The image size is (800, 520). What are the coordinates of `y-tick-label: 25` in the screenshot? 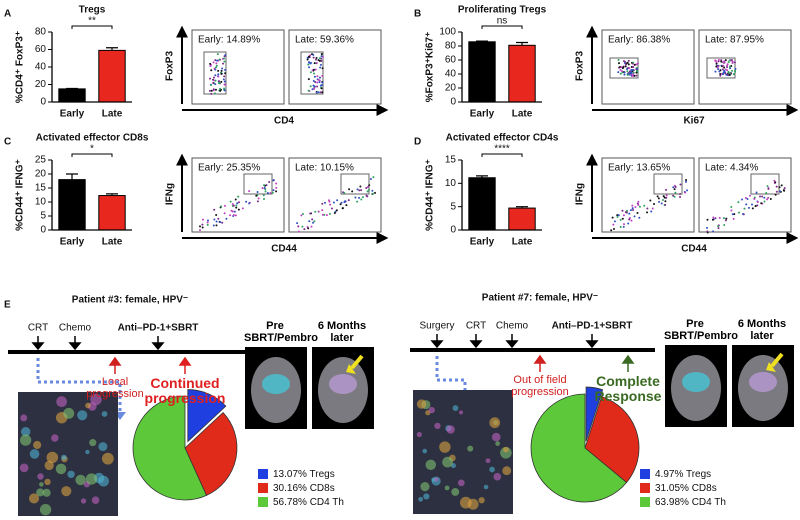 It's located at (41, 160).